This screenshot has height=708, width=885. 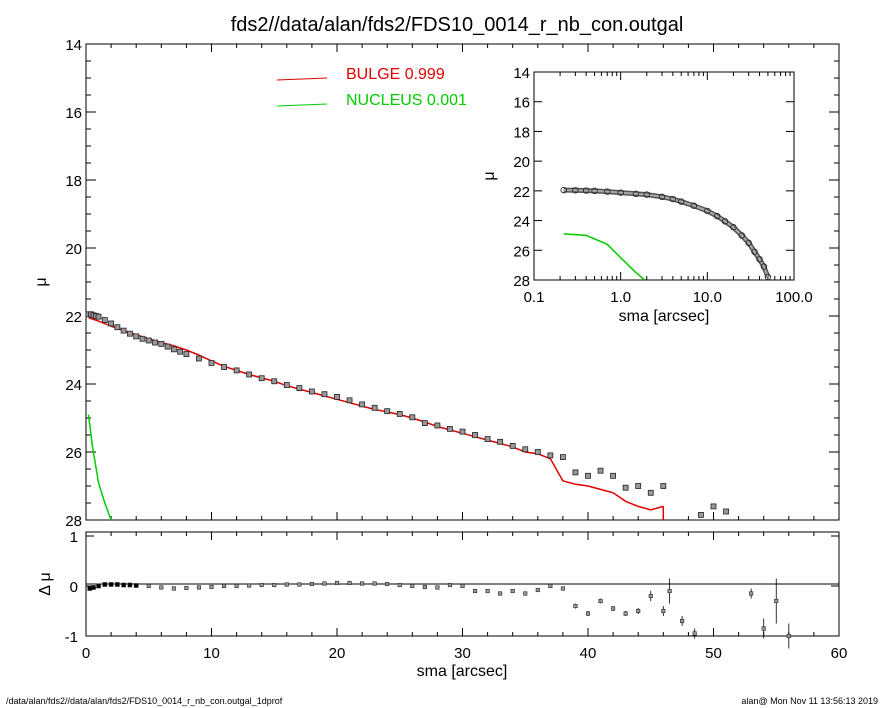 I want to click on main-y-tick-label-5: 24, so click(x=73, y=385).